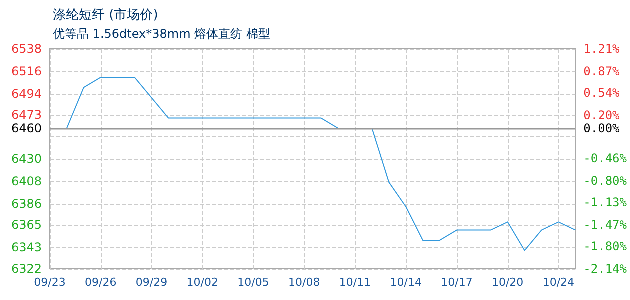 The image size is (630, 300). What do you see at coordinates (161, 34) in the screenshot?
I see `chart-subtitle: 优等品 1.56dtex*38mm 熔体直纺 棉型` at bounding box center [161, 34].